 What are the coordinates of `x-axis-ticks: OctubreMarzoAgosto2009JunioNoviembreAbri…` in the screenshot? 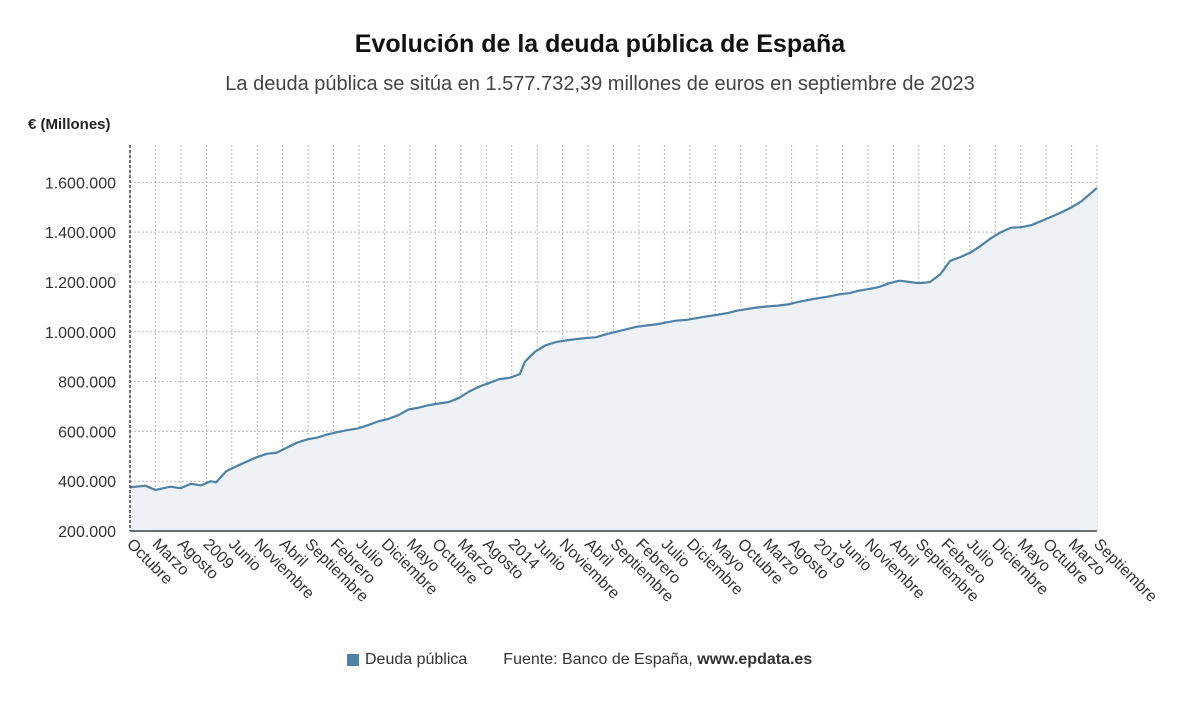 It's located at (641, 571).